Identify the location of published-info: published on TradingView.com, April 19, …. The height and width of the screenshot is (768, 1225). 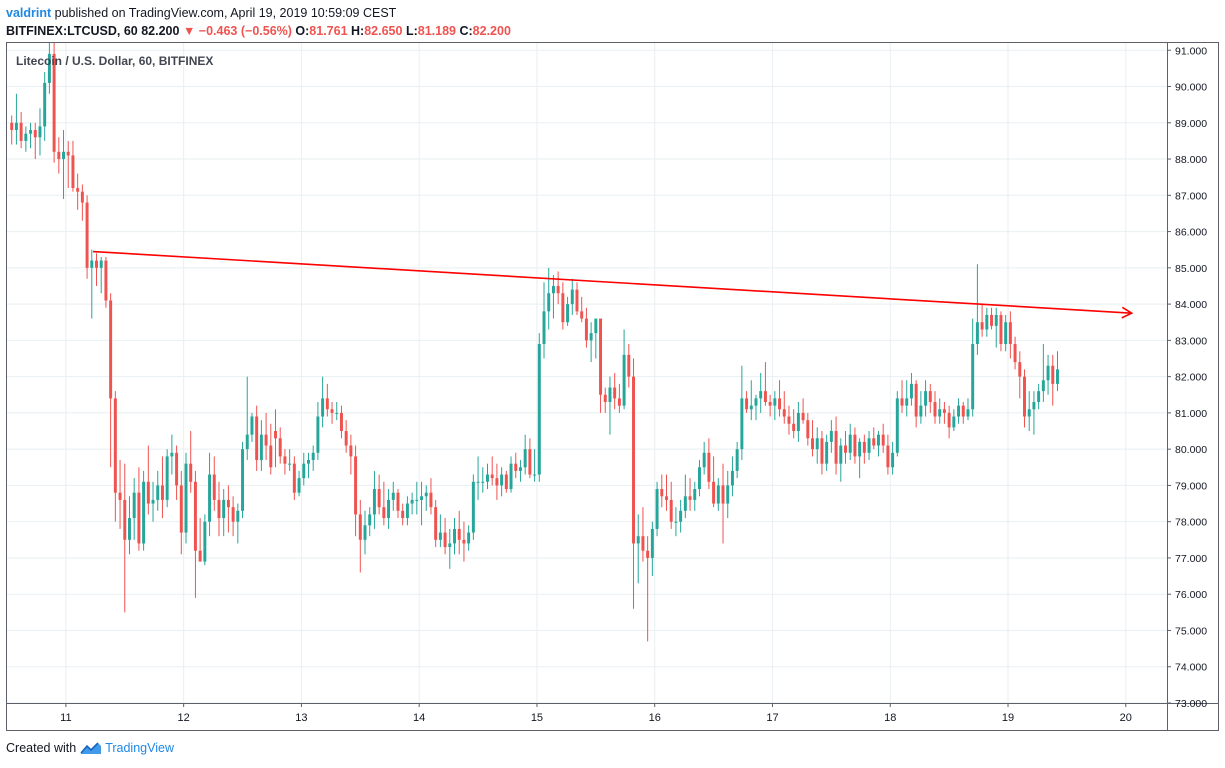
(225, 13).